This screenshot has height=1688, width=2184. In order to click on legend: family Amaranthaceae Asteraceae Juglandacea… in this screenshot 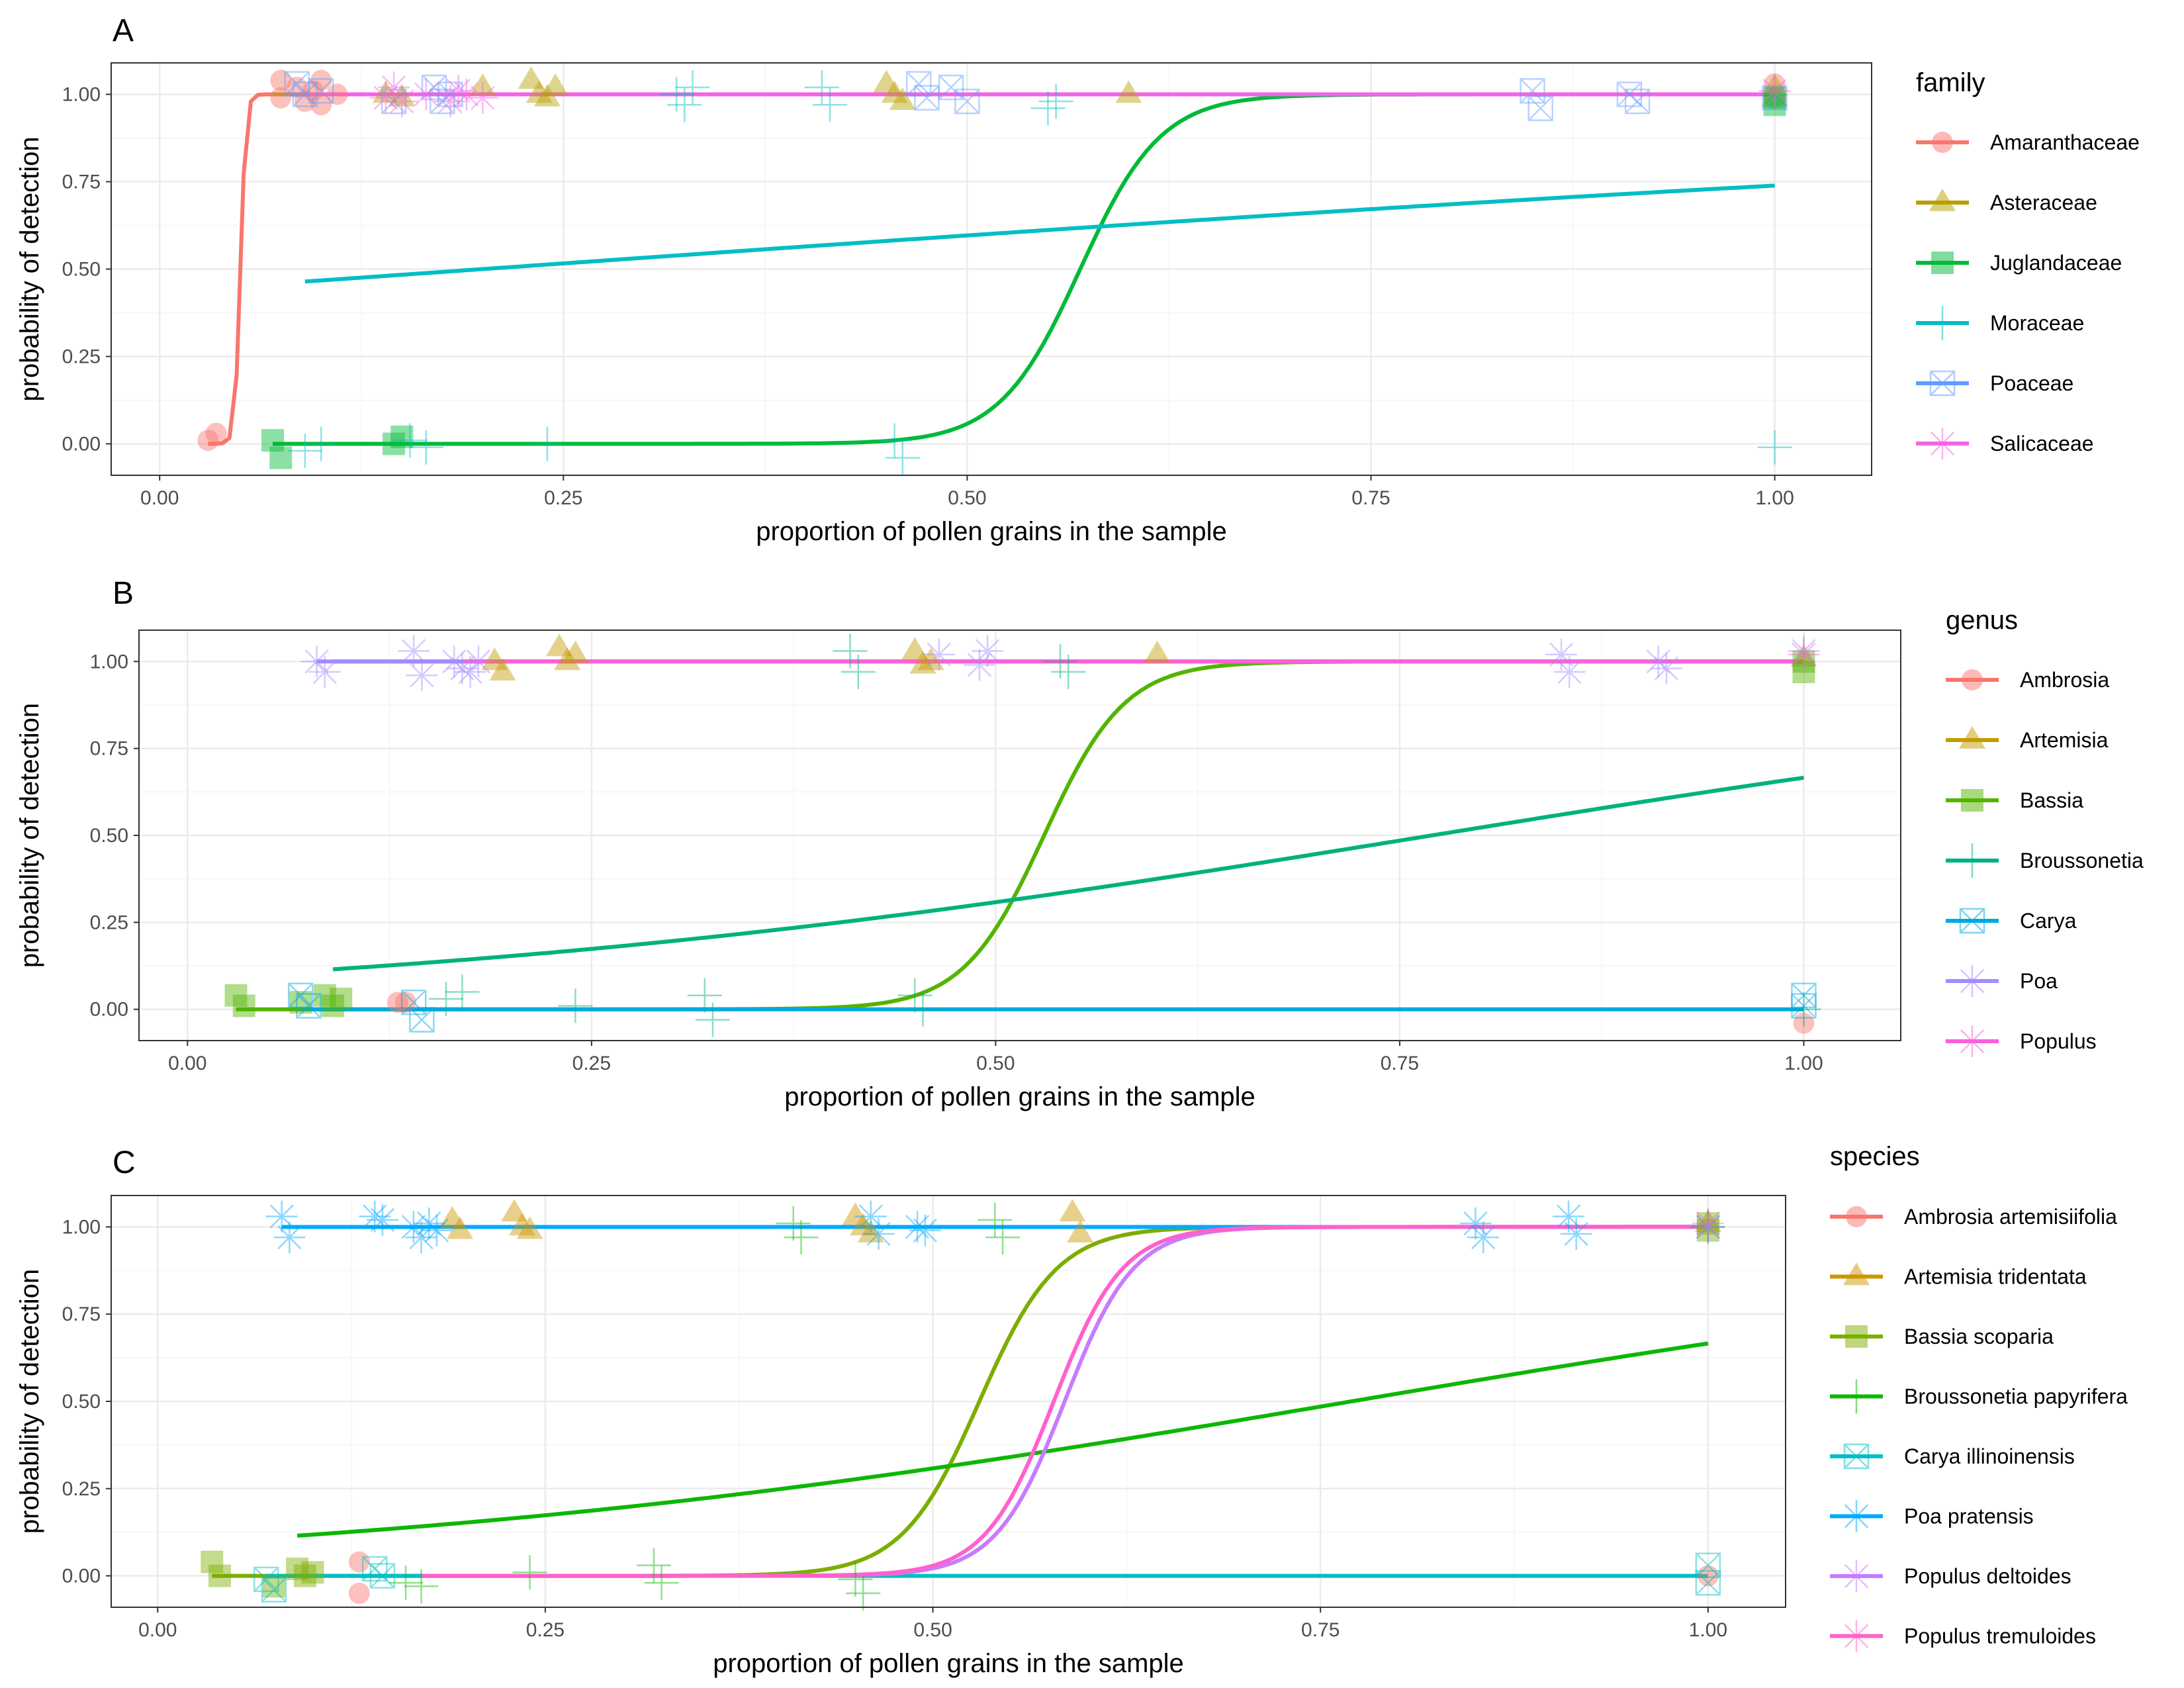, I will do `click(2028, 263)`.